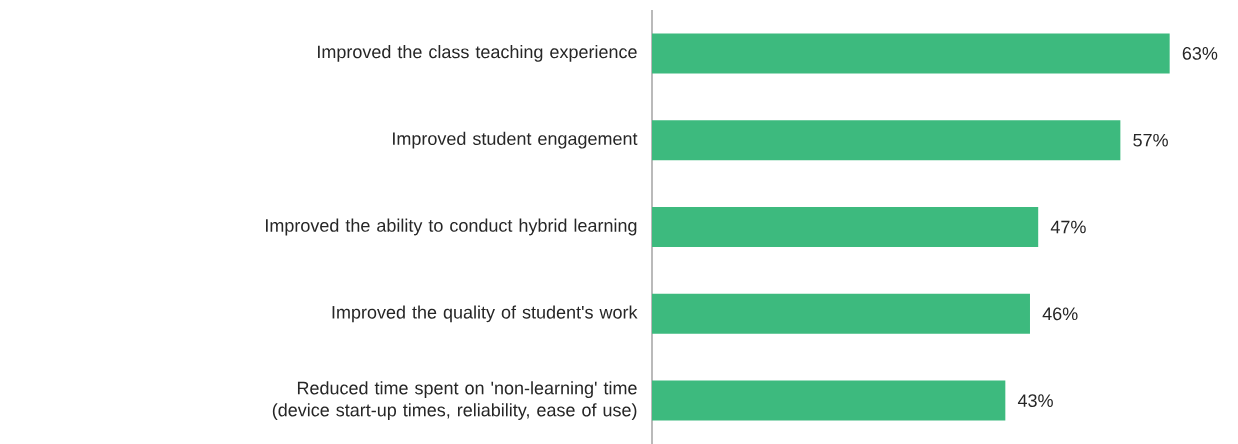  What do you see at coordinates (1150, 140) in the screenshot?
I see `data-label: 57%` at bounding box center [1150, 140].